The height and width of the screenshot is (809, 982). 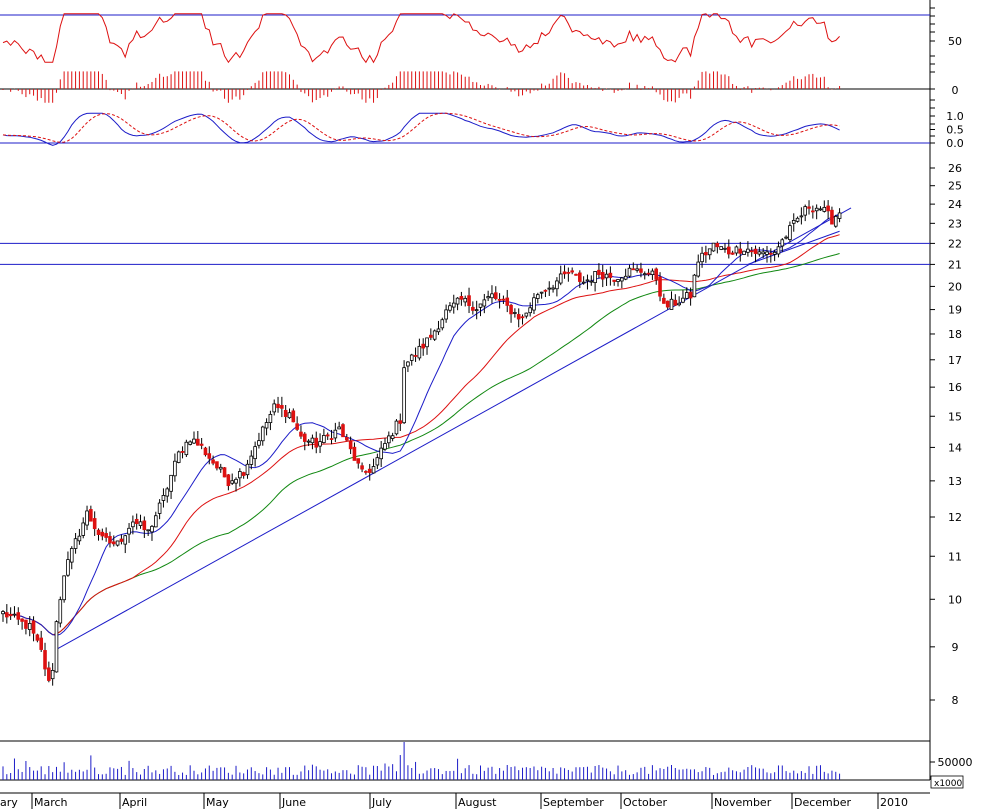 What do you see at coordinates (955, 599) in the screenshot?
I see `price-tick-label: 10` at bounding box center [955, 599].